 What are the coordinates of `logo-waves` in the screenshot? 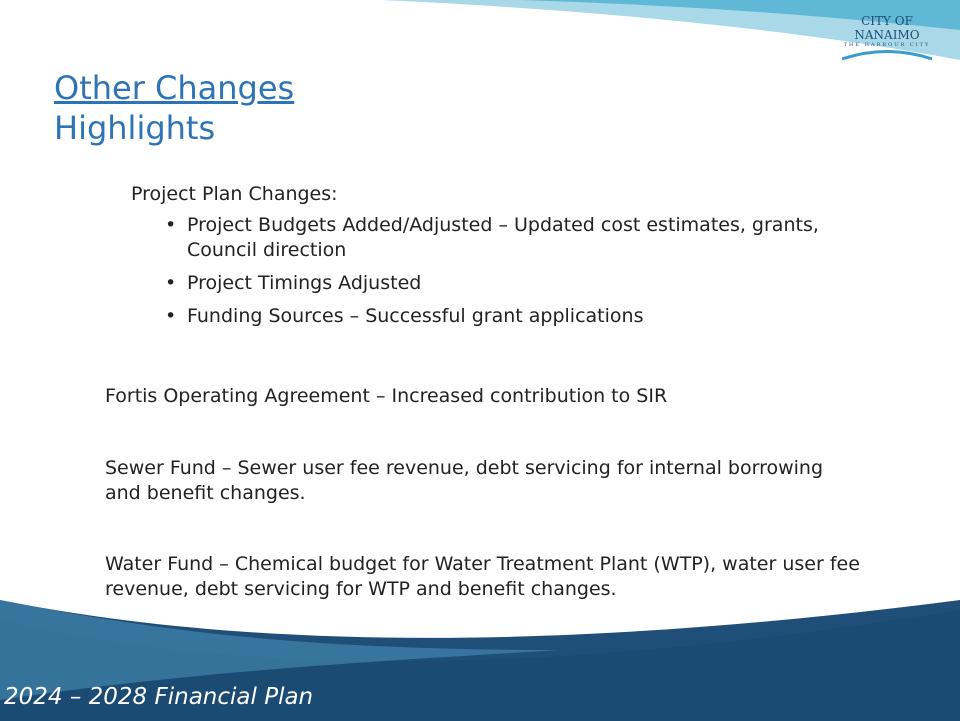 It's located at (887, 55).